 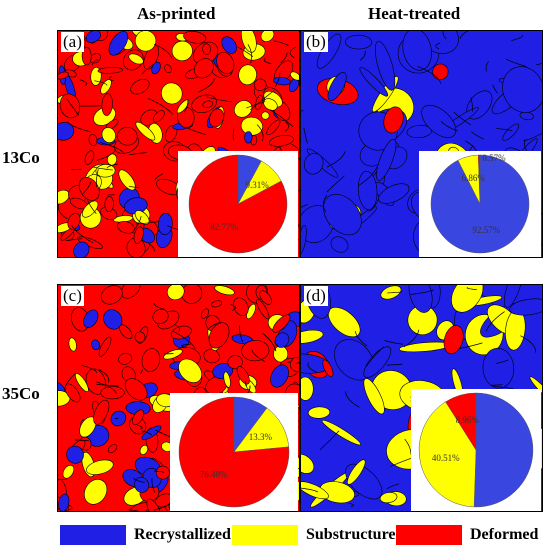 I want to click on pie-label-deformed: 76.48%, so click(x=214, y=474).